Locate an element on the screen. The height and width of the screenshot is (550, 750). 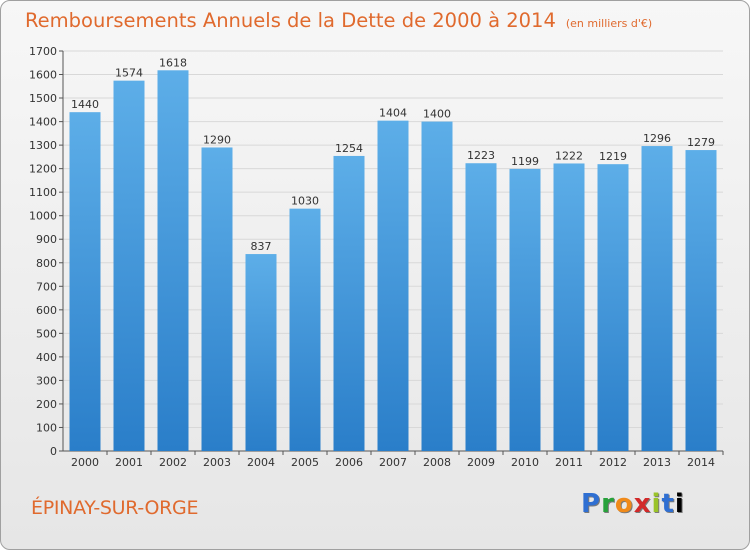
logo-letter: x is located at coordinates (642, 504).